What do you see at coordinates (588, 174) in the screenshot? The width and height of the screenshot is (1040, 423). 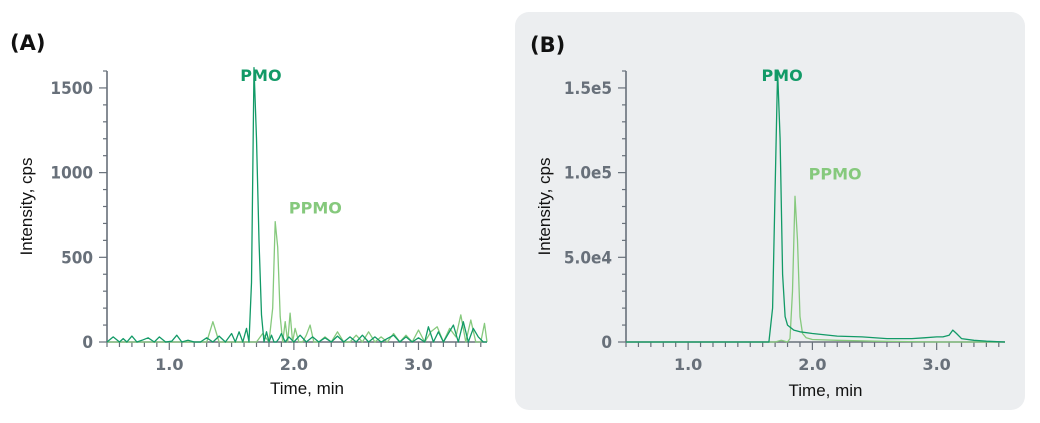 I see `panel-b-y-tick-label: 1.0e5` at bounding box center [588, 174].